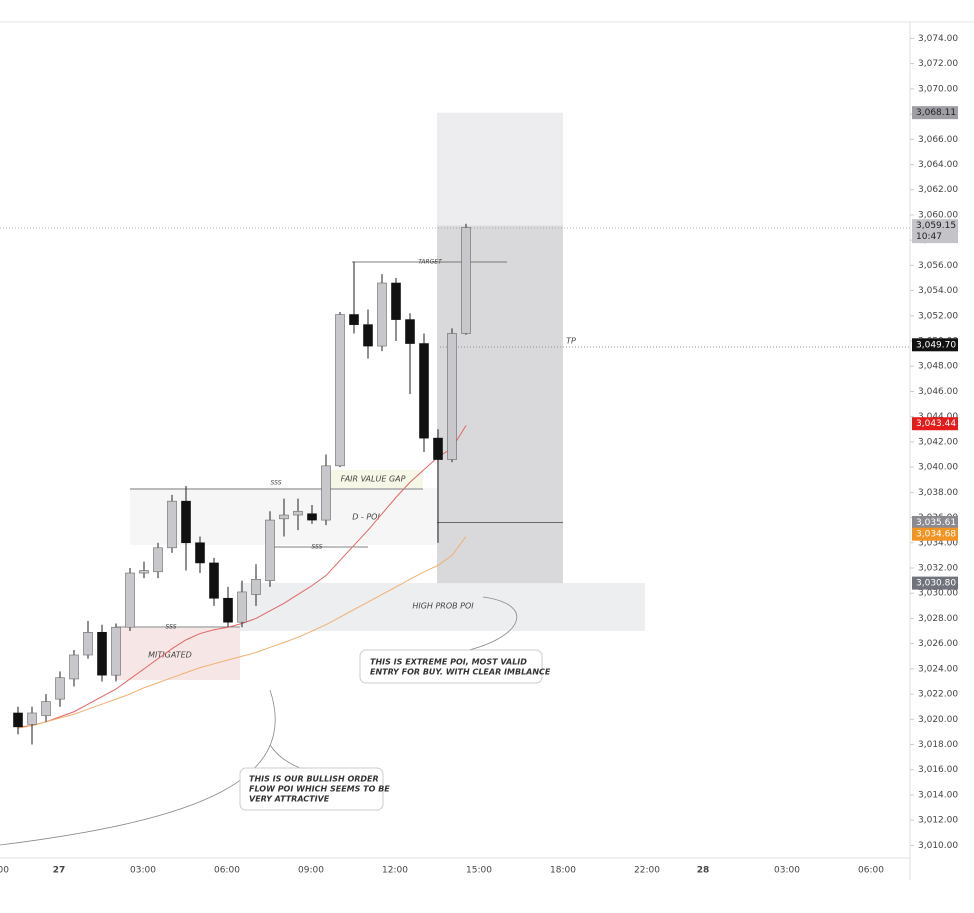 The height and width of the screenshot is (913, 974). I want to click on price-tag-label: 3,035.61, so click(936, 523).